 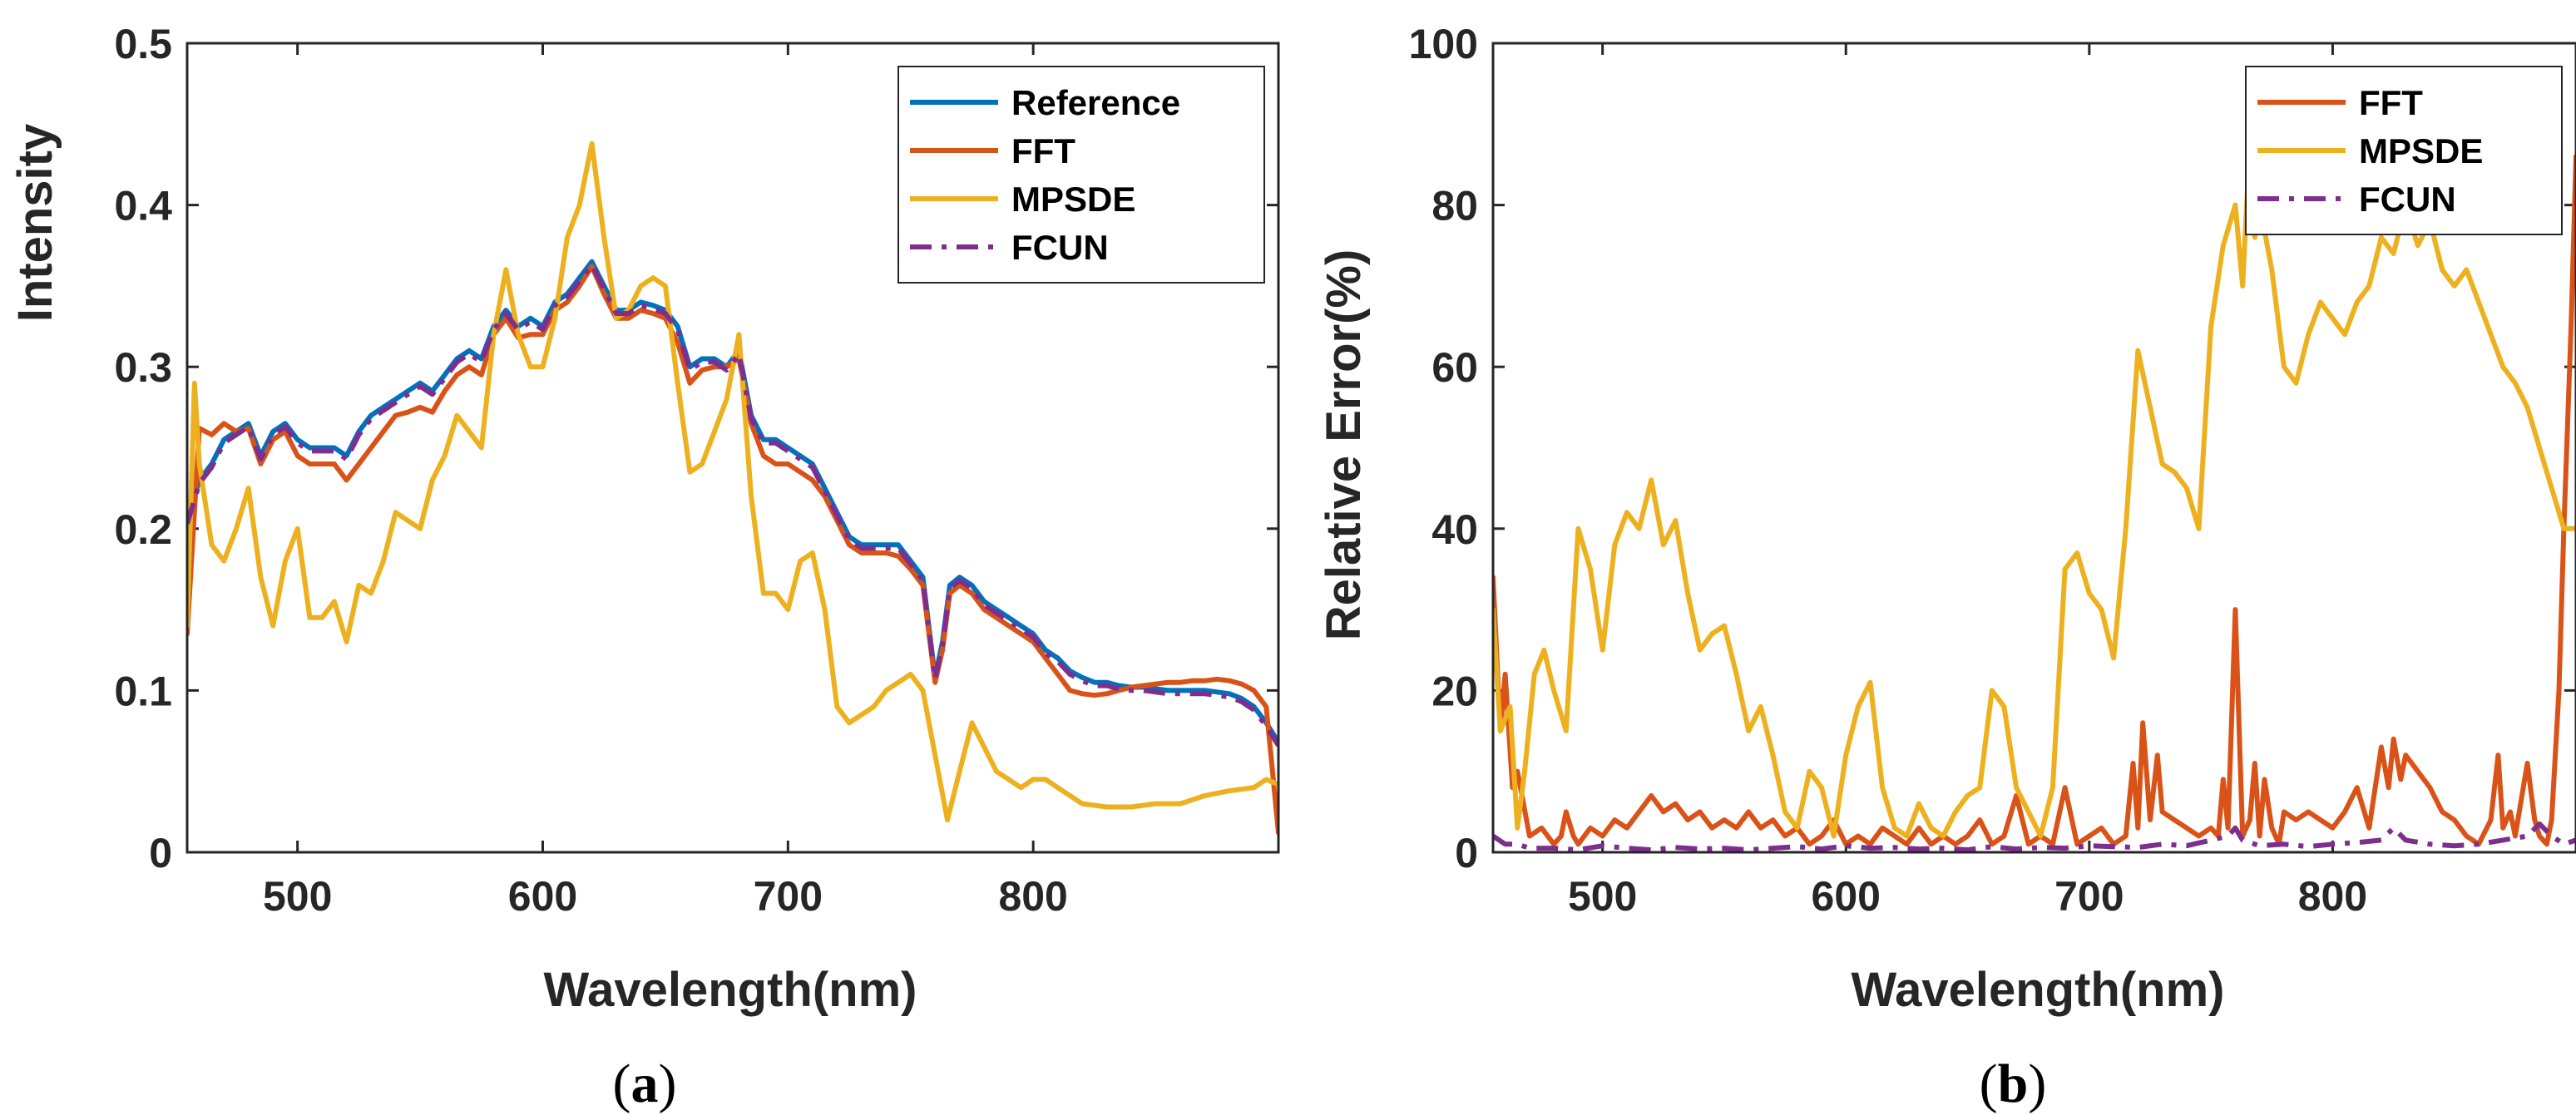 What do you see at coordinates (1344, 445) in the screenshot?
I see `panel-b-y-axis-label: Relative Error(%)` at bounding box center [1344, 445].